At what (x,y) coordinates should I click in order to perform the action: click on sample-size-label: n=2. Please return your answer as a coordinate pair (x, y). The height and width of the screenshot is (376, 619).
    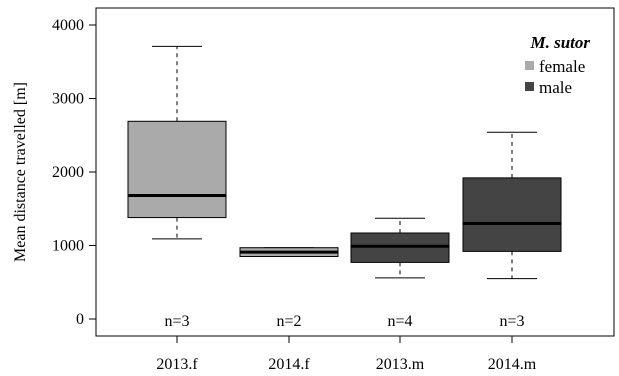
    Looking at the image, I should click on (288, 321).